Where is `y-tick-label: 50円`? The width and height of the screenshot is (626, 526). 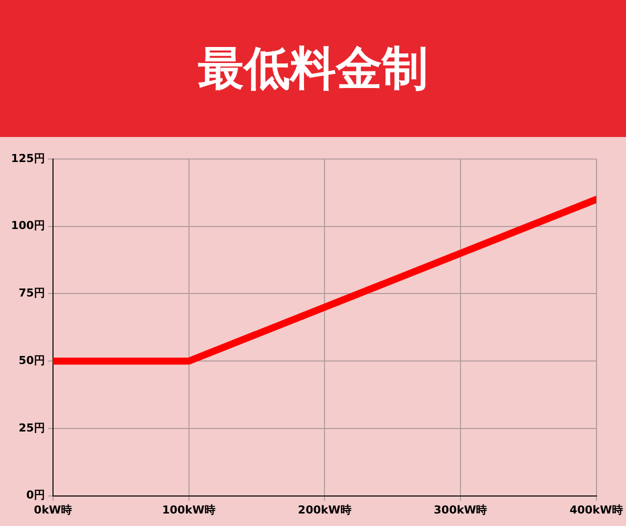 y-tick-label: 50円 is located at coordinates (31, 360).